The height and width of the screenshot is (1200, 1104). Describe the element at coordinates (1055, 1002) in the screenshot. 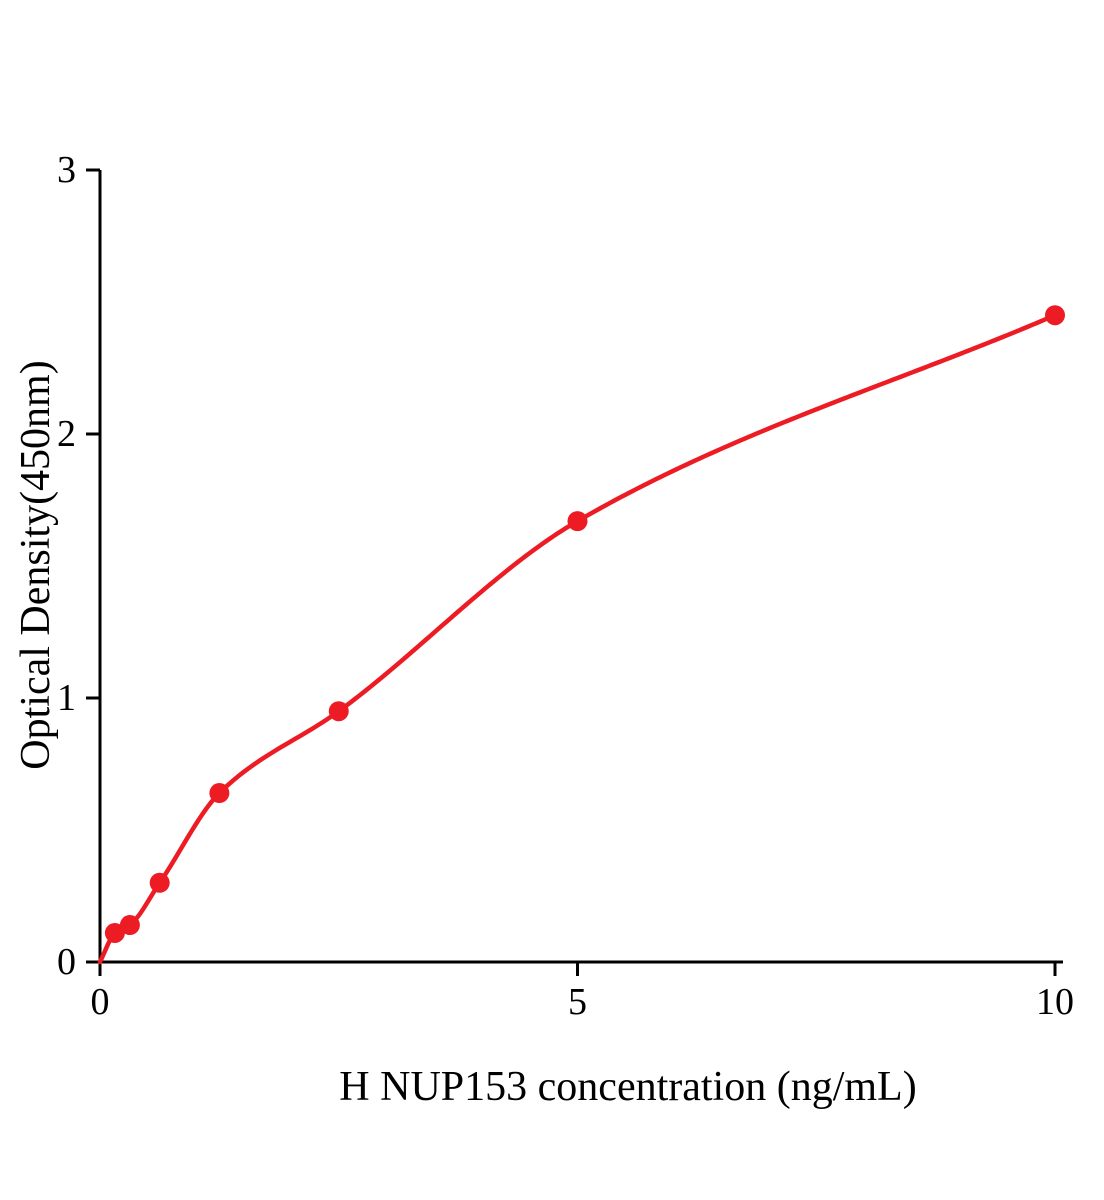

I see `x-tick-label: 10` at that location.